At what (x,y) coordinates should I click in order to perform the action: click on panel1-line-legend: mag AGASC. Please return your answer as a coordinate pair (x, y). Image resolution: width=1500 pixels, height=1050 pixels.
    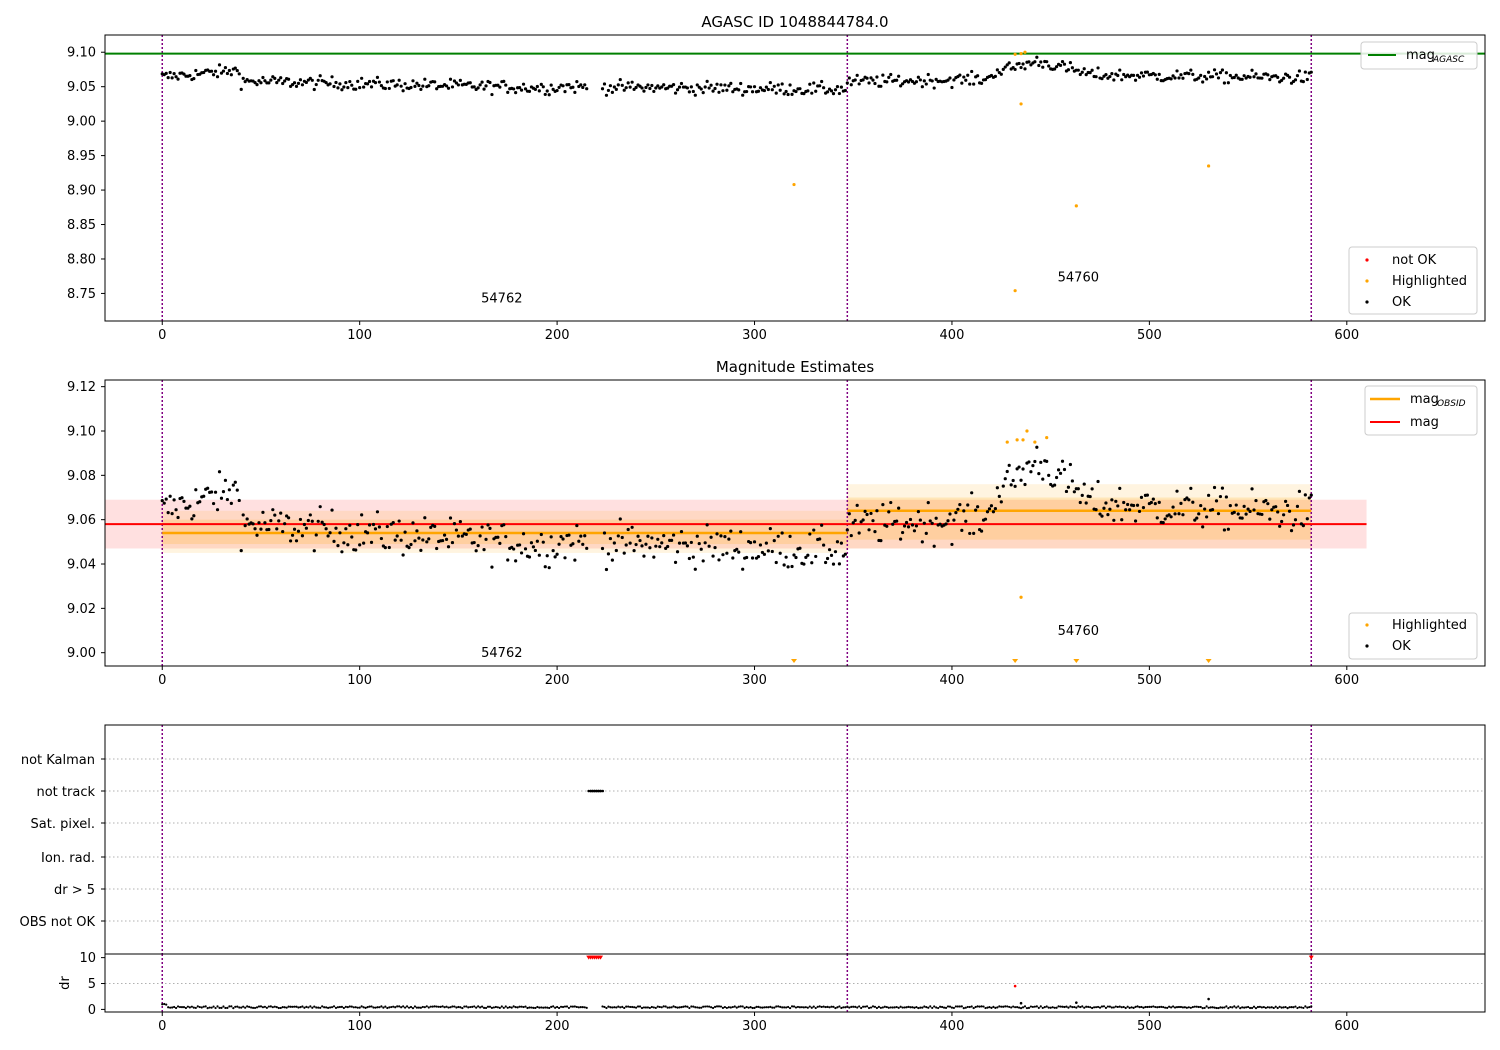
    Looking at the image, I should click on (1419, 55).